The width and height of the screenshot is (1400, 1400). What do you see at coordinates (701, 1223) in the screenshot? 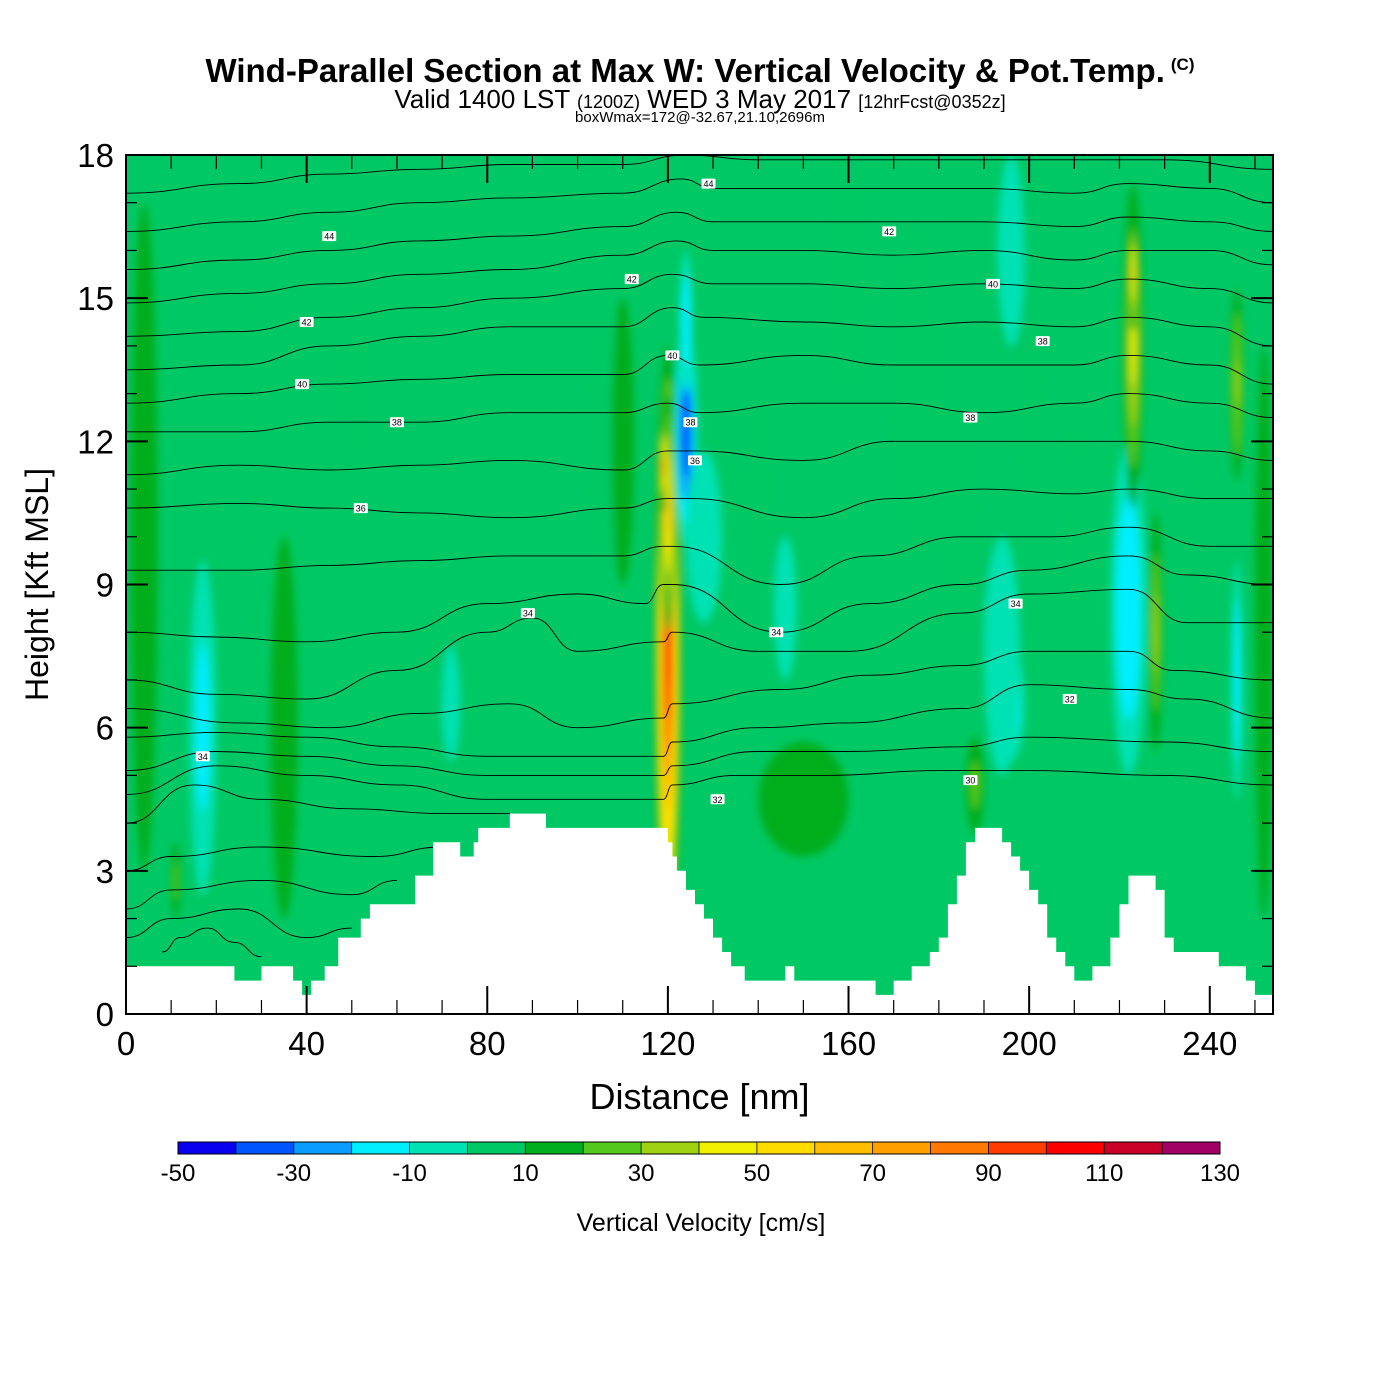
I see `colorbar-label: Vertical Velocity [cm/s]` at bounding box center [701, 1223].